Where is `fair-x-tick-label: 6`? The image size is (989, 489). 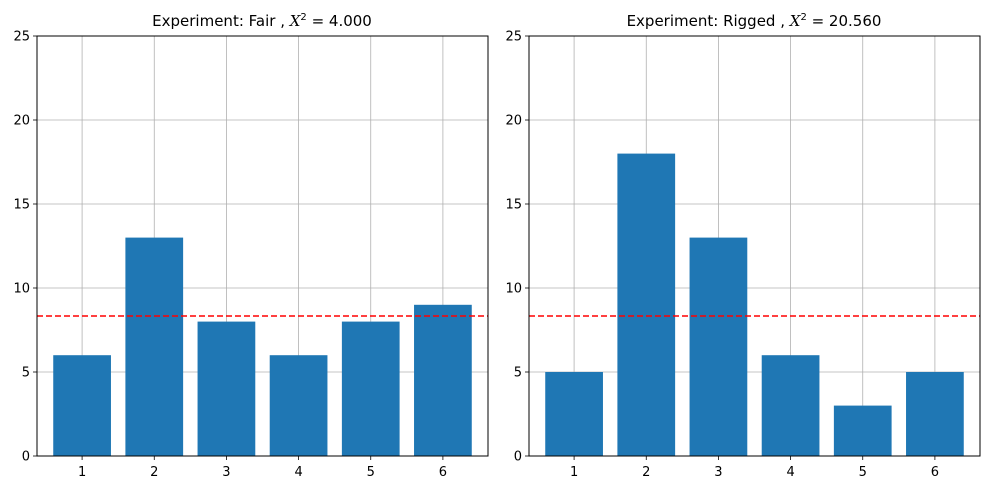
fair-x-tick-label: 6 is located at coordinates (443, 472).